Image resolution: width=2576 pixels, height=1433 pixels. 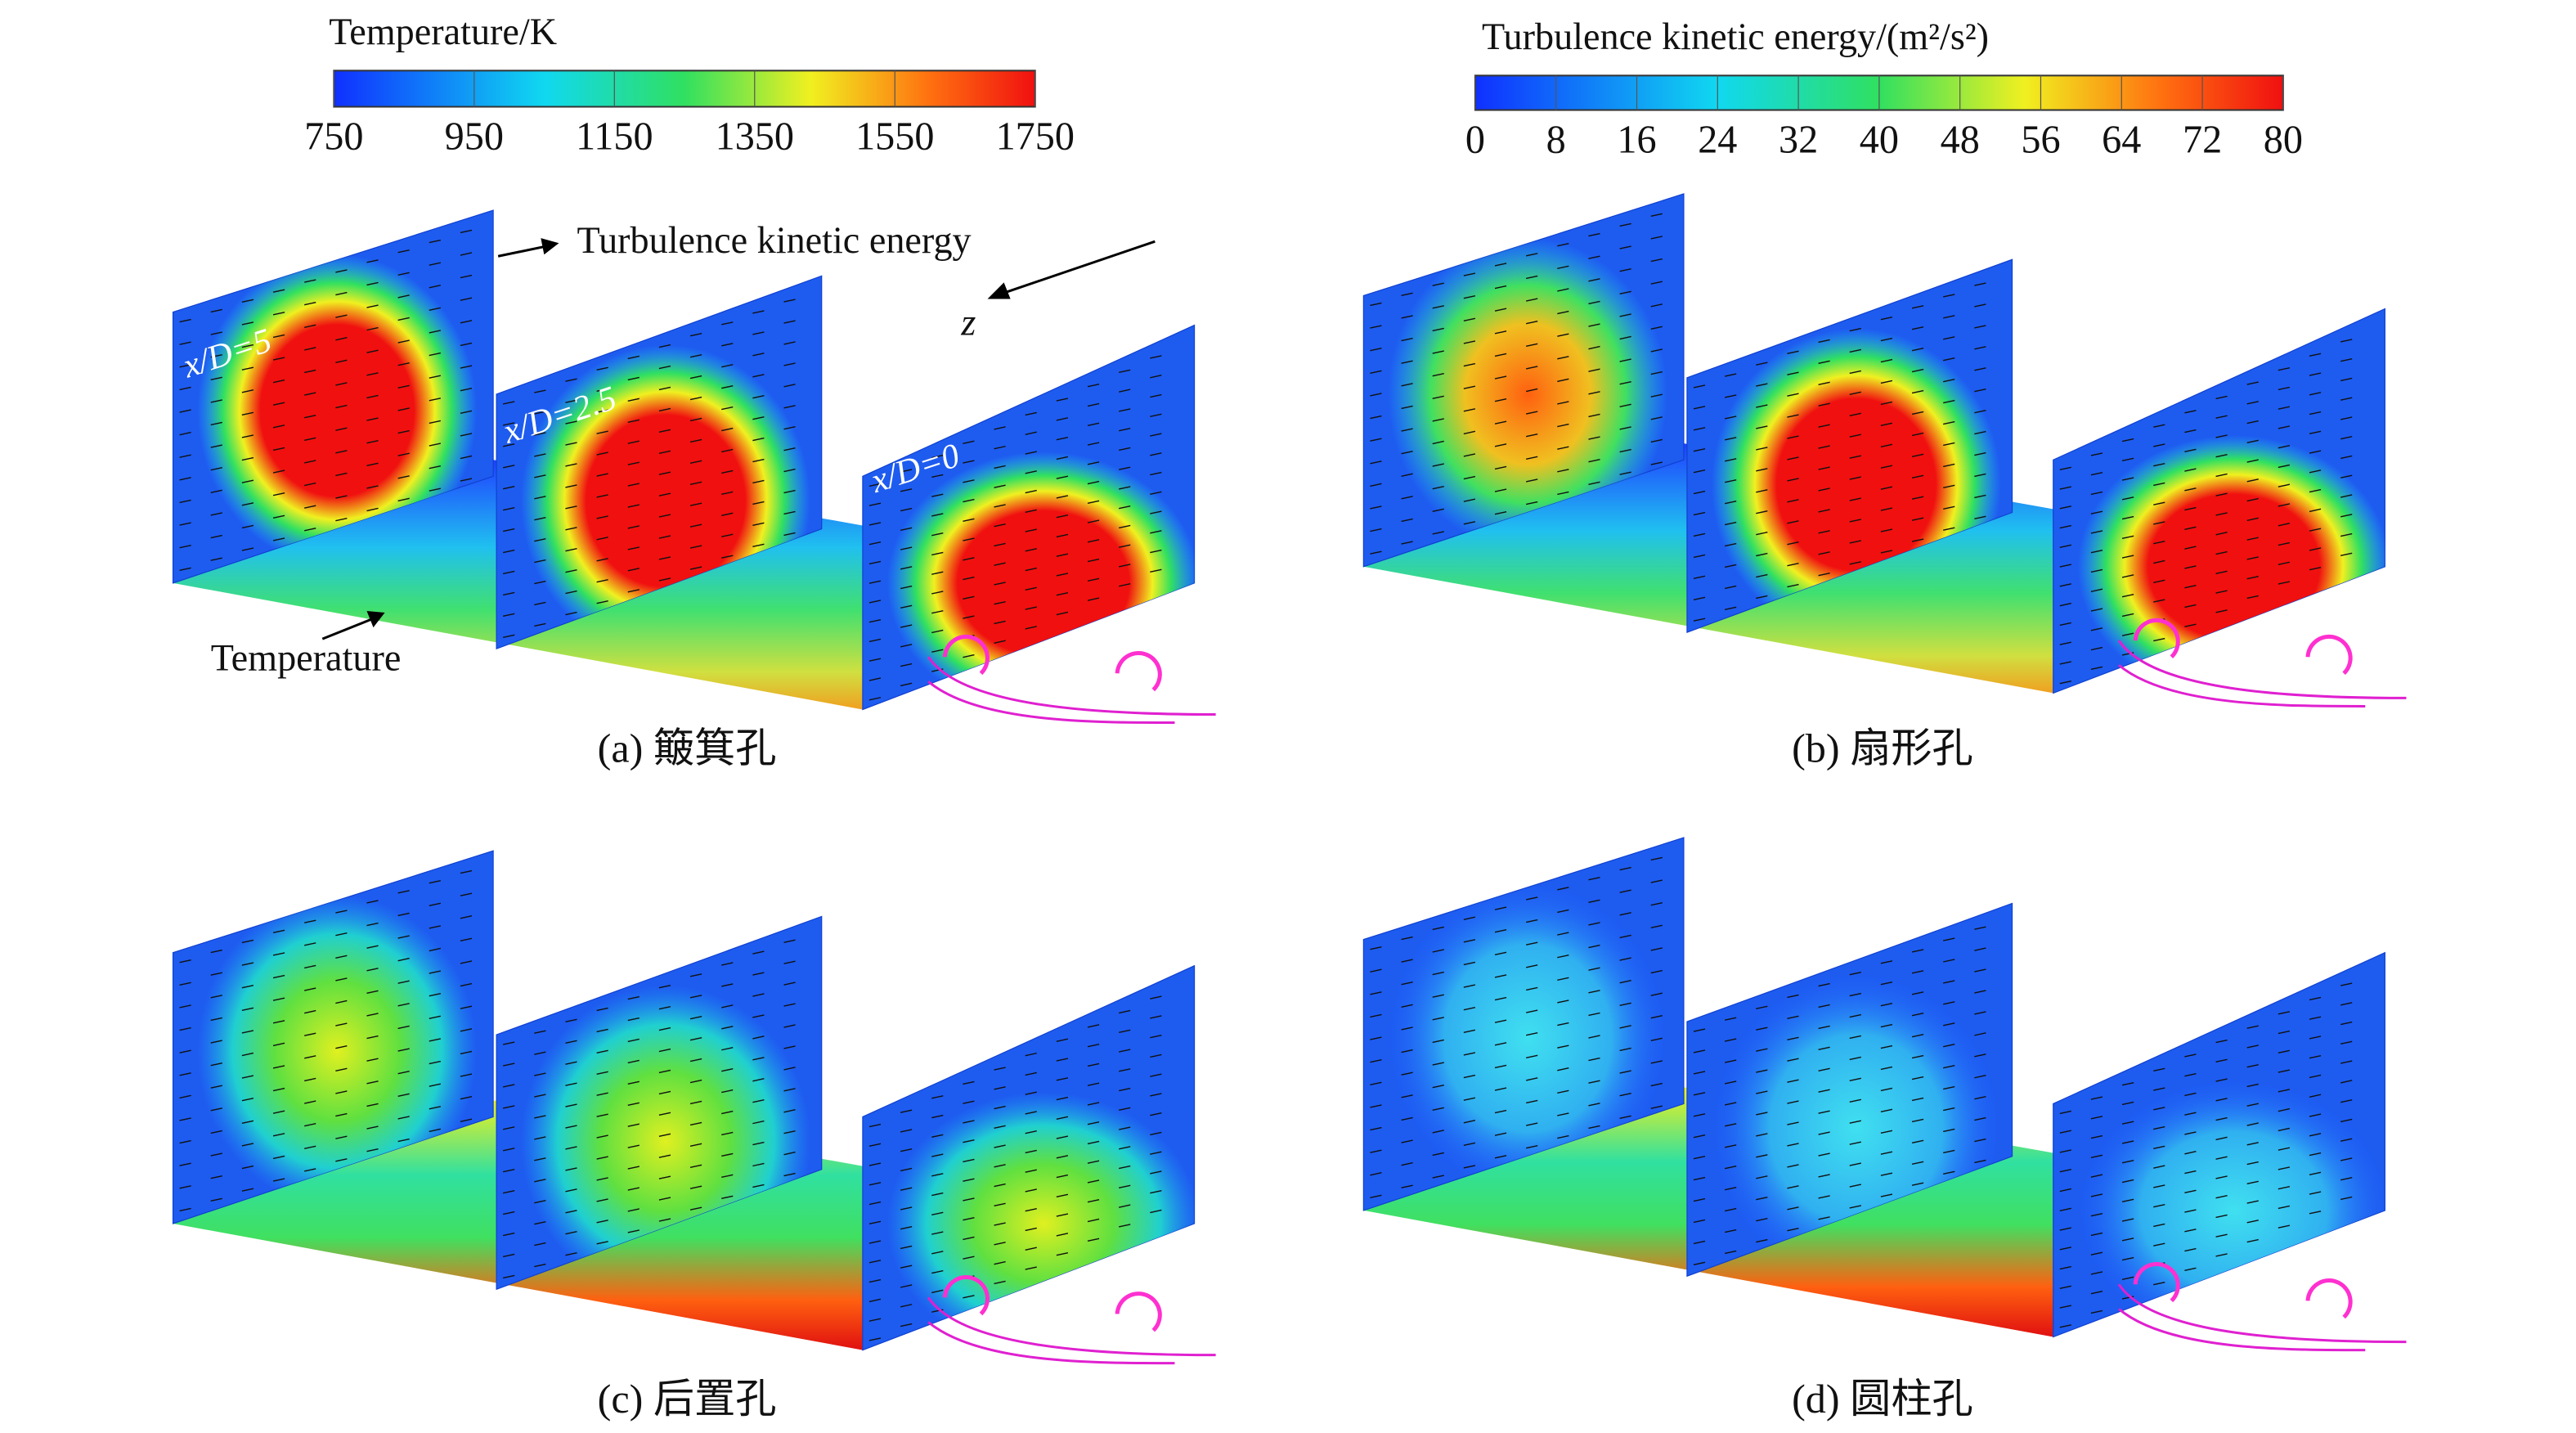 I want to click on arrowhead, so click(x=550, y=247).